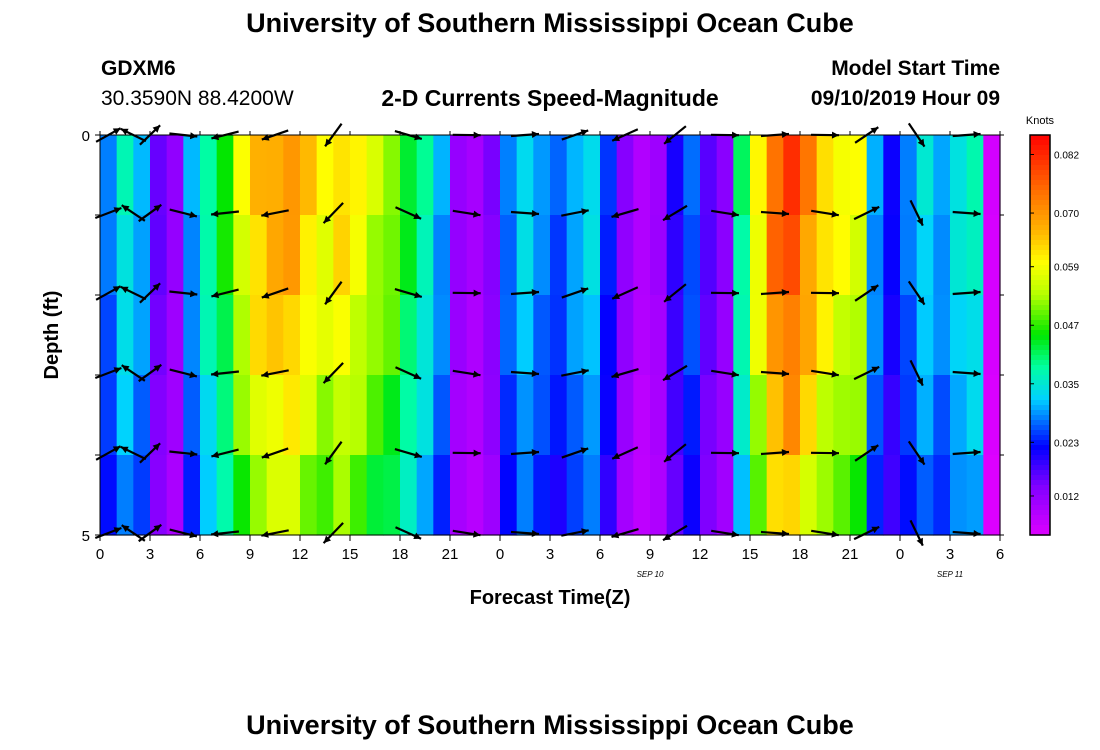 This screenshot has width=1100, height=750. I want to click on colorbar-tick-label: 0.070, so click(1066, 214).